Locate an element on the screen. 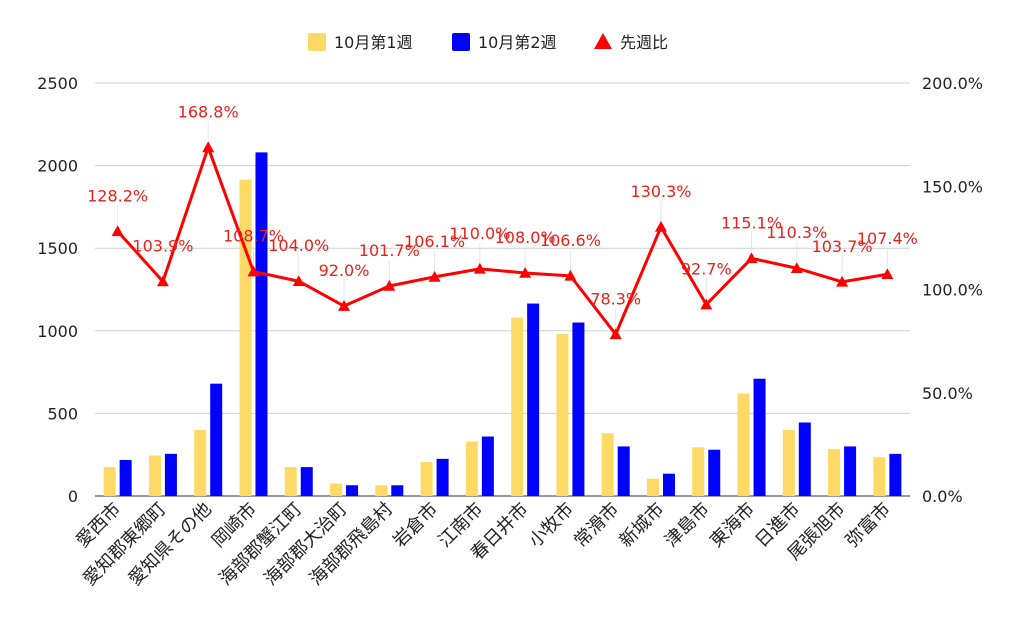 This screenshot has width=1024, height=633. legend-label: 10月第1週 is located at coordinates (373, 42).